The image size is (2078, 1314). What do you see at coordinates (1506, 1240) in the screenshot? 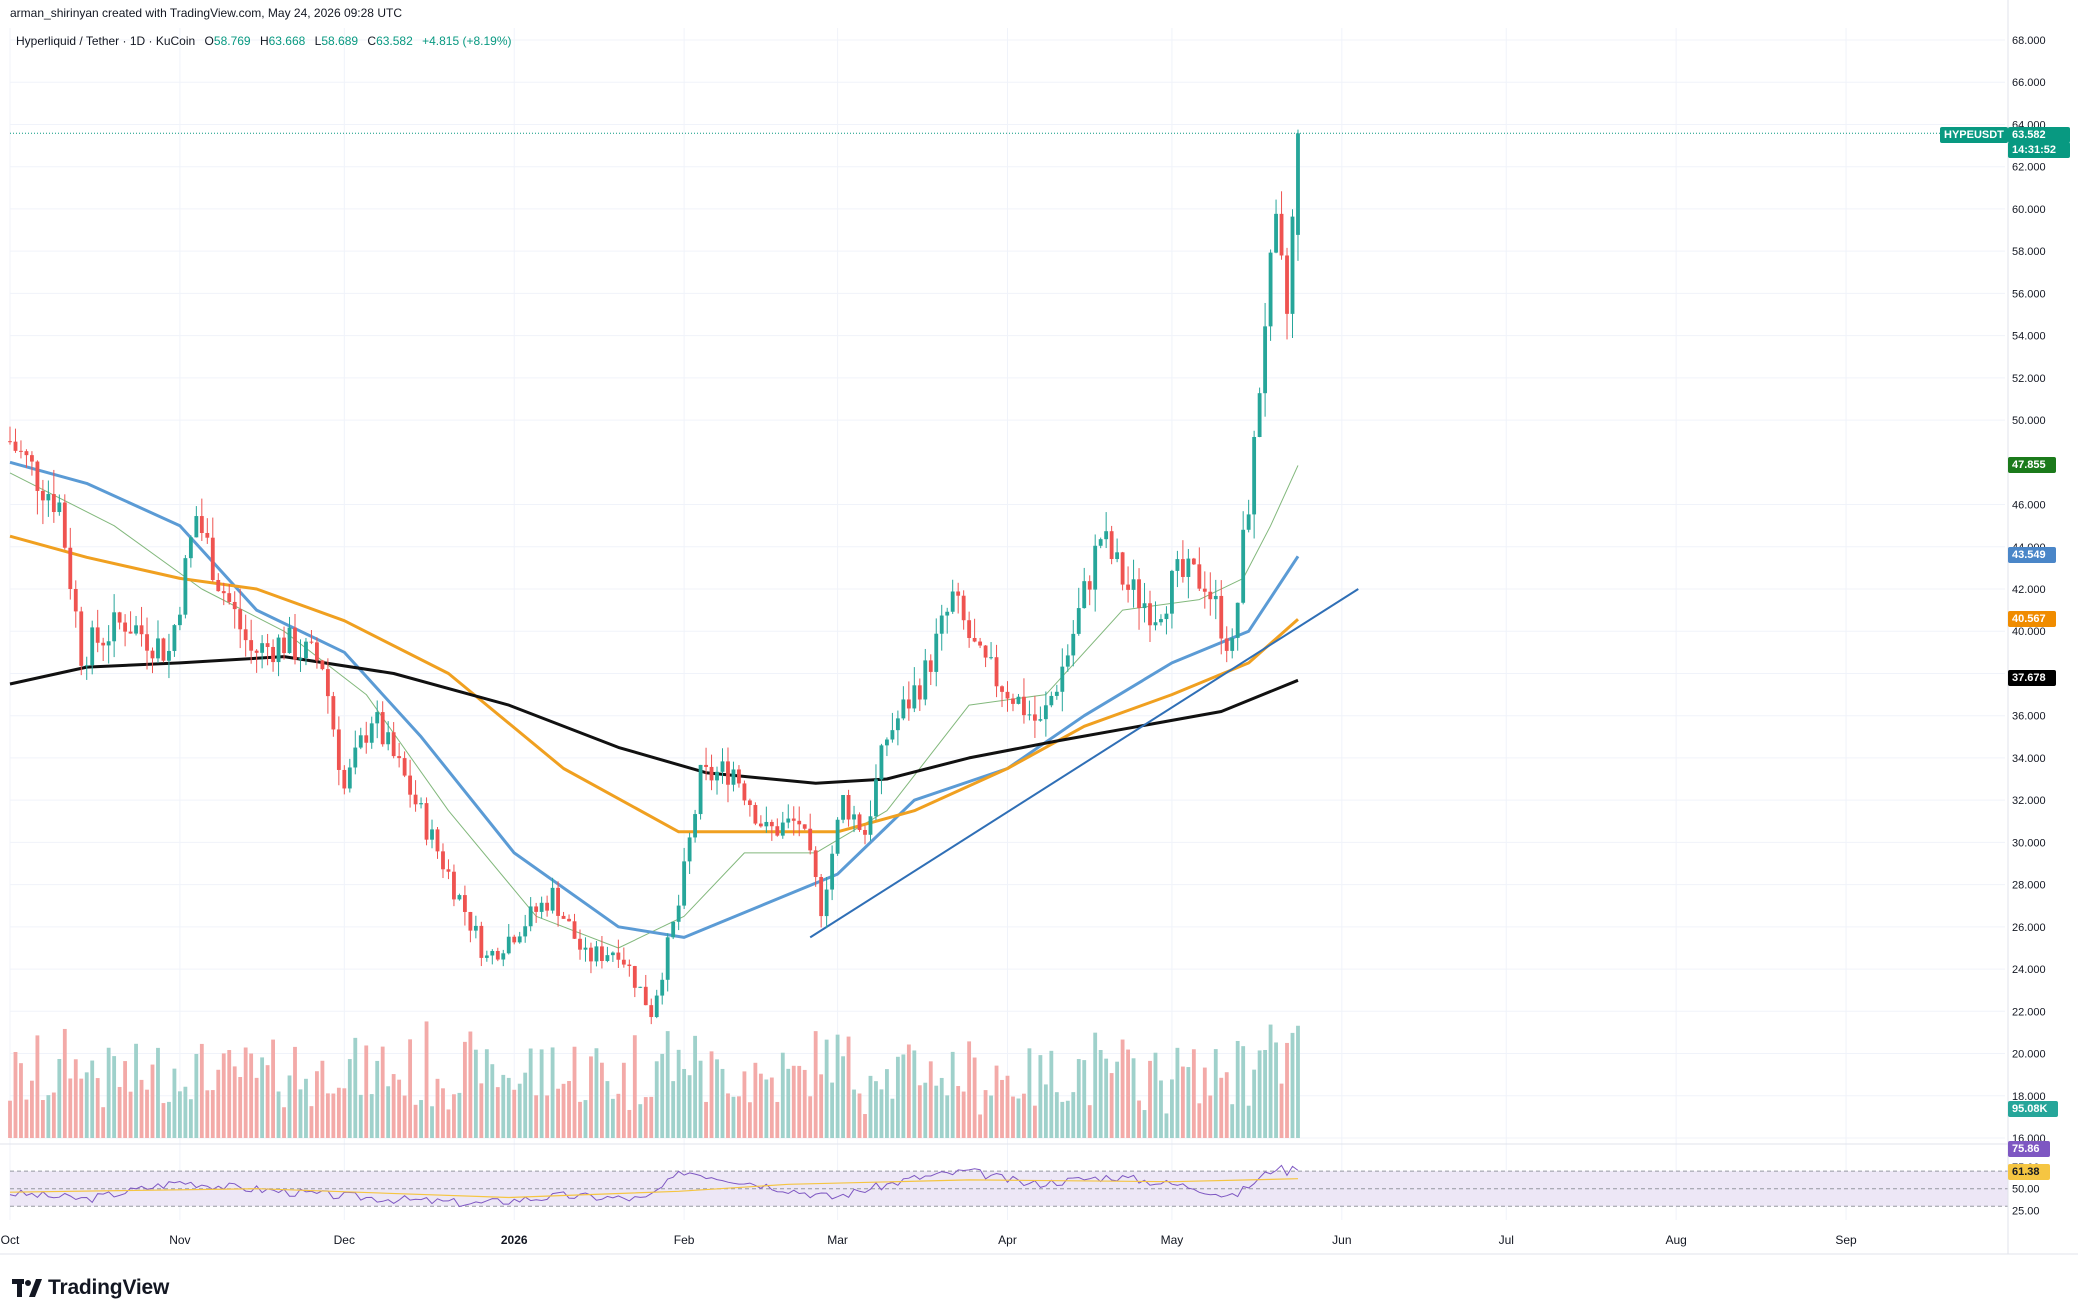
I see `time-tick-label: Jul` at bounding box center [1506, 1240].